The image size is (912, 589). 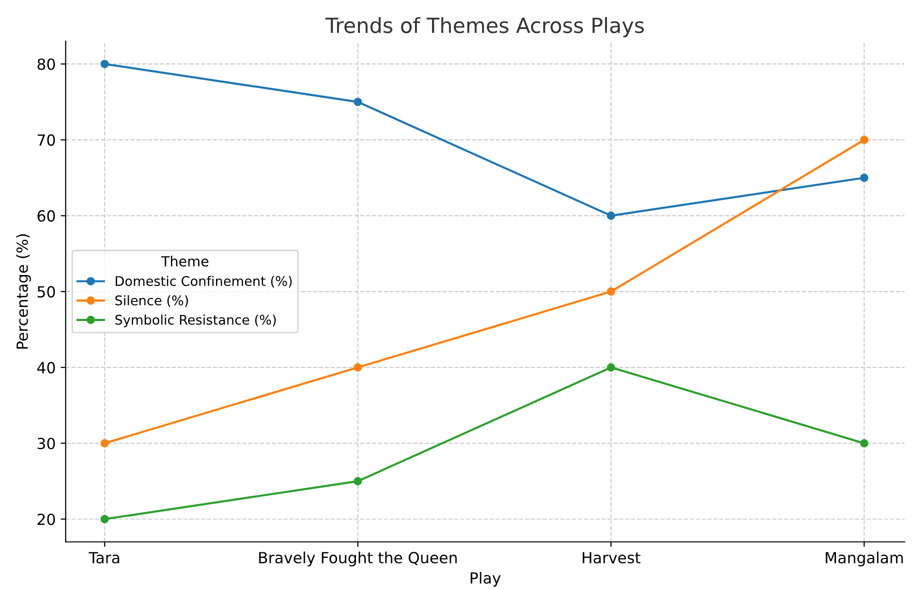 I want to click on y-tick-label: 50, so click(x=46, y=292).